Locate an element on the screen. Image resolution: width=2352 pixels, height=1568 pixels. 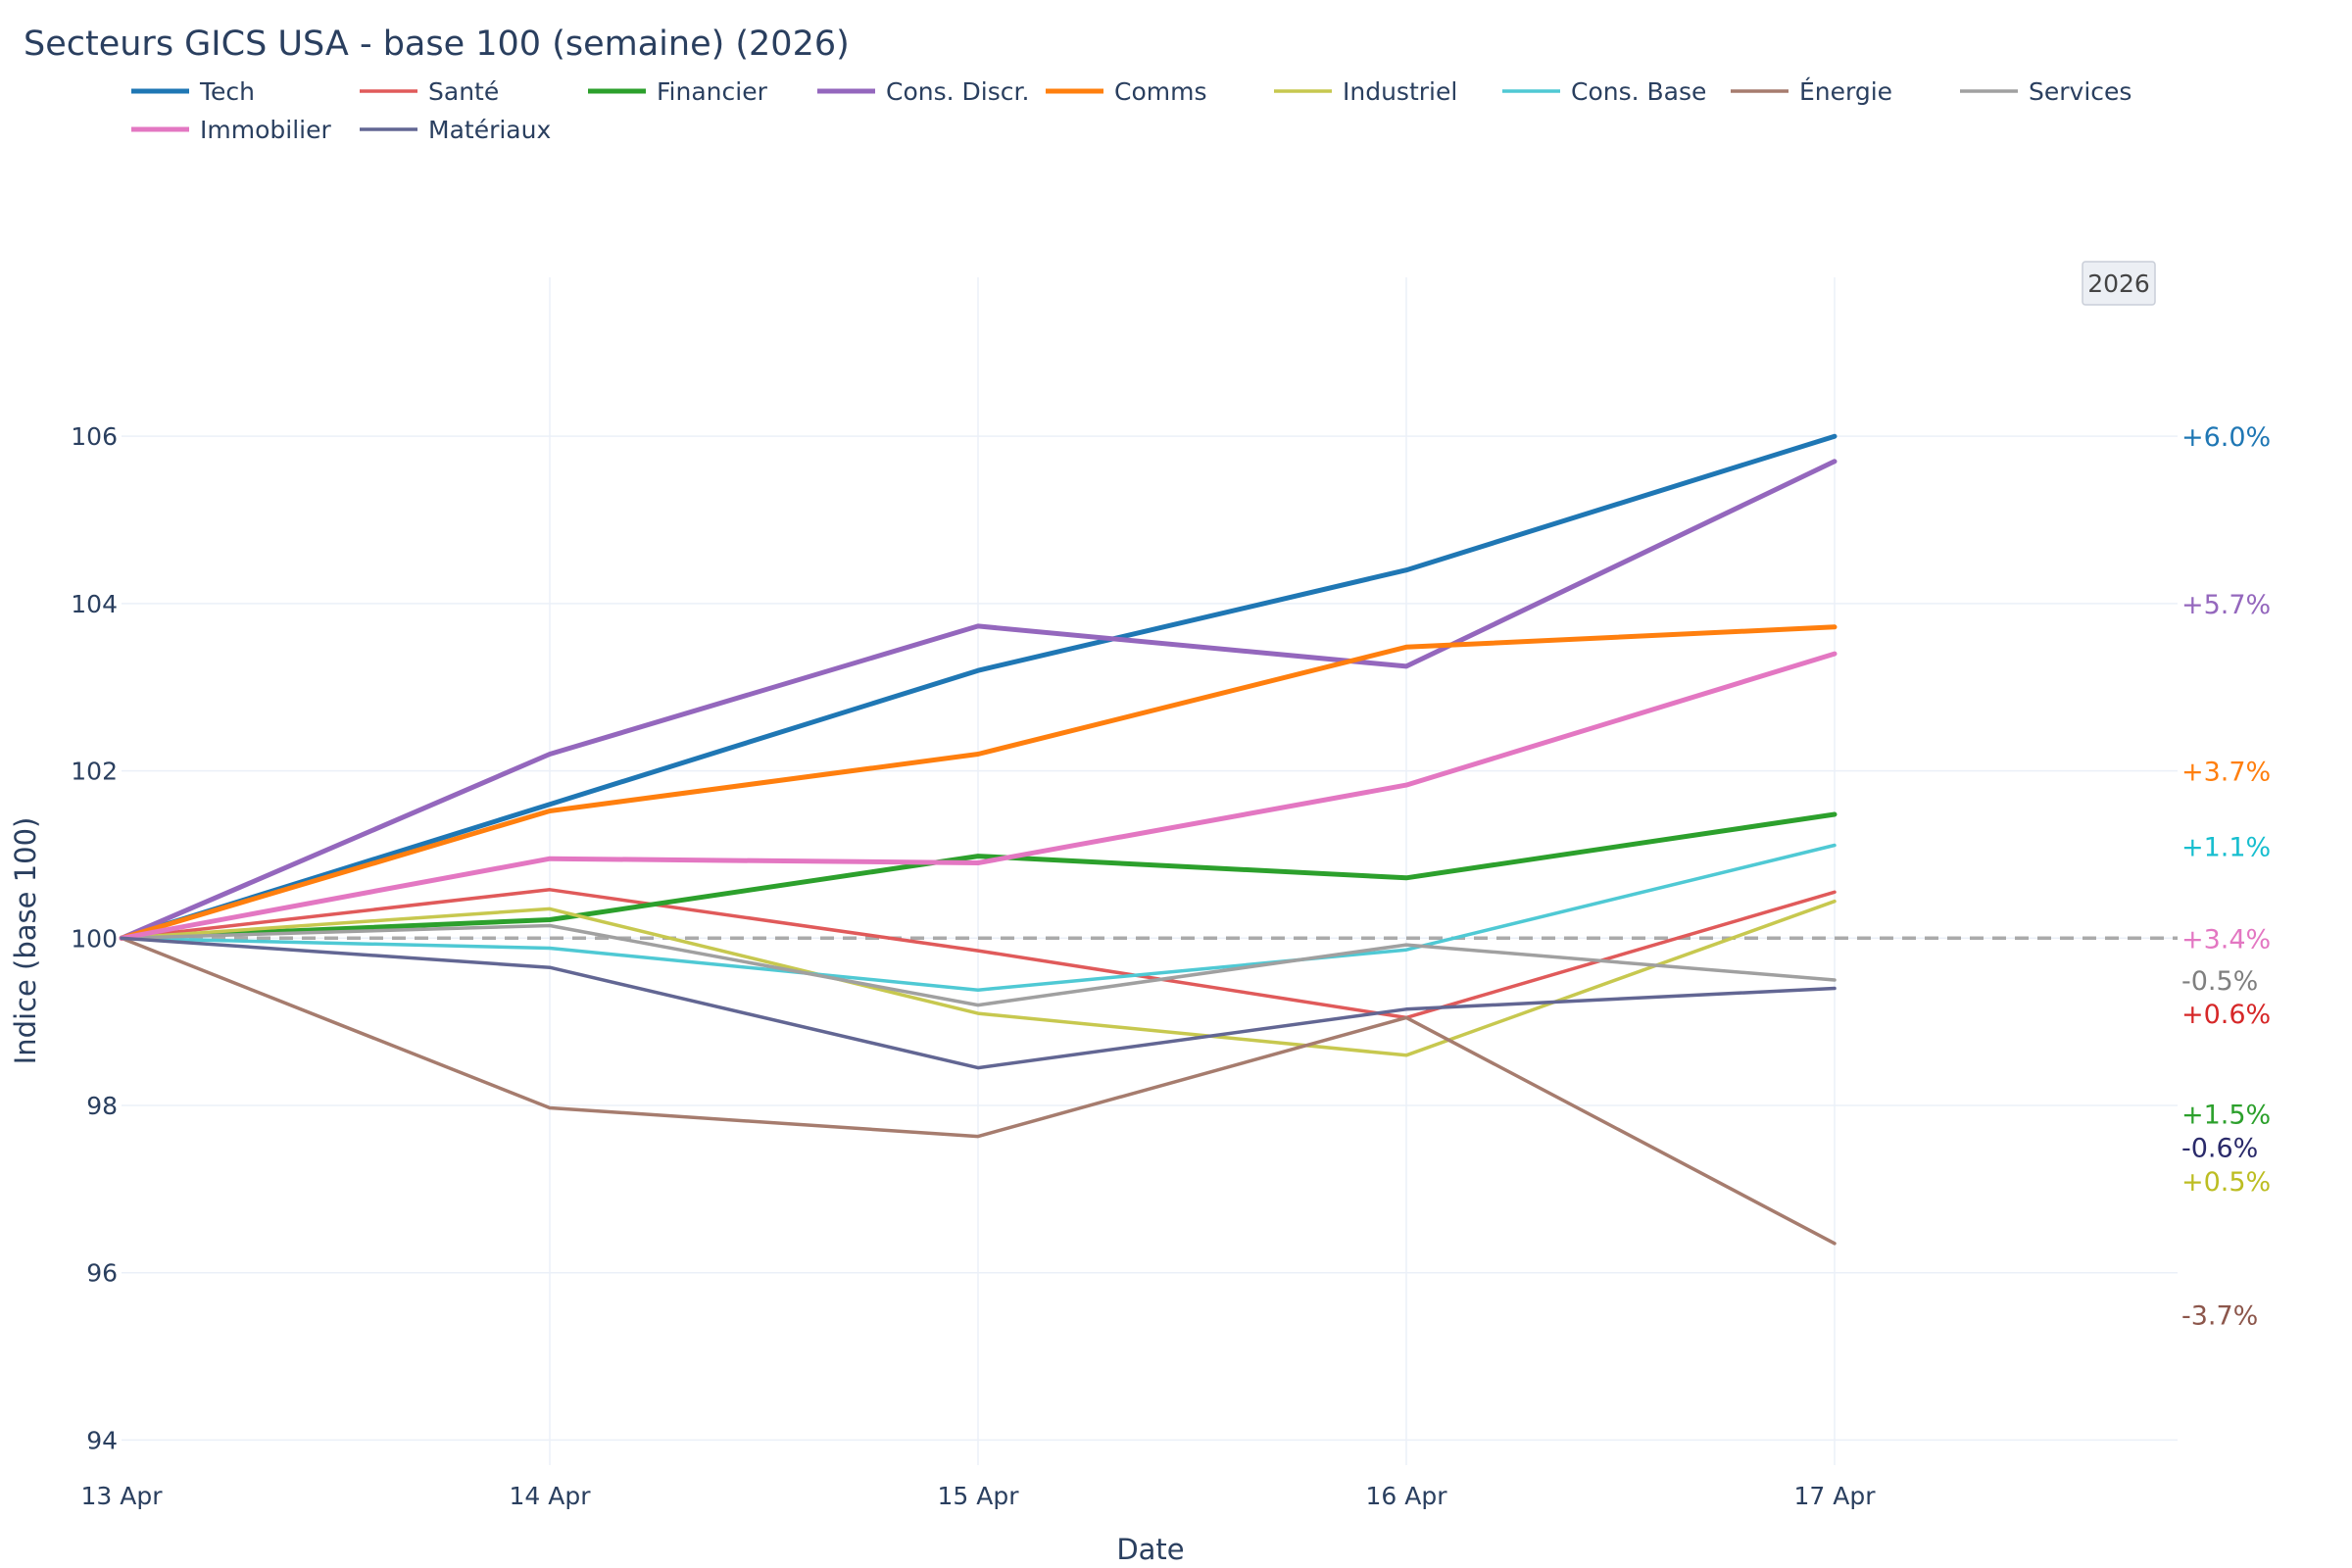
legend-label: Services is located at coordinates (2080, 91).